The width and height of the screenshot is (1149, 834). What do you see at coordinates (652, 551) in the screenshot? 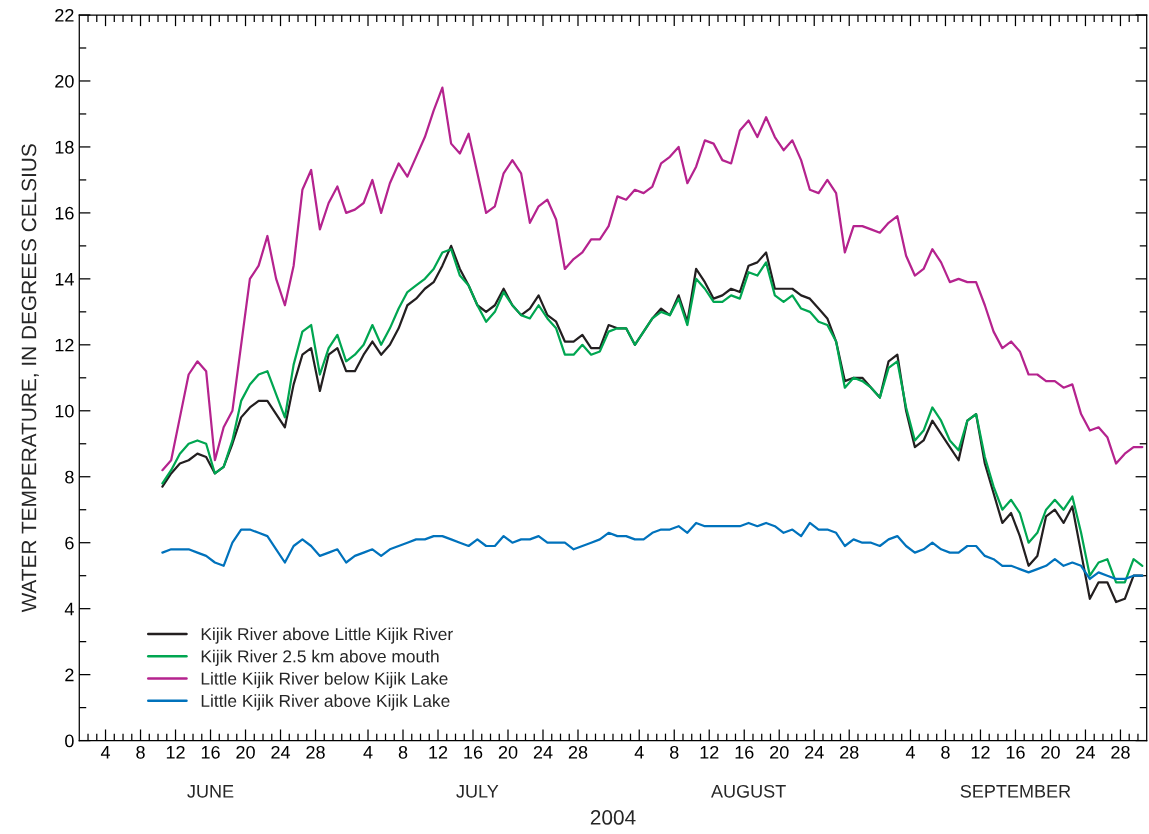
I see `line-series` at bounding box center [652, 551].